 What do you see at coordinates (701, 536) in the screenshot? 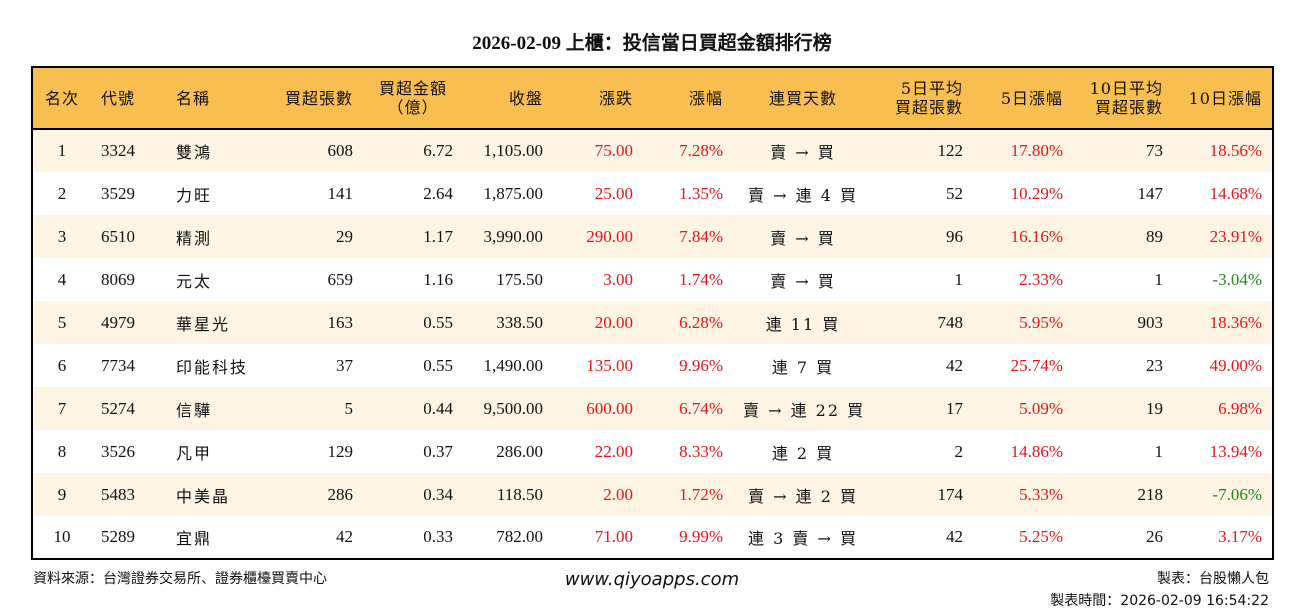
I see `cell-change-pct: 9.99%` at bounding box center [701, 536].